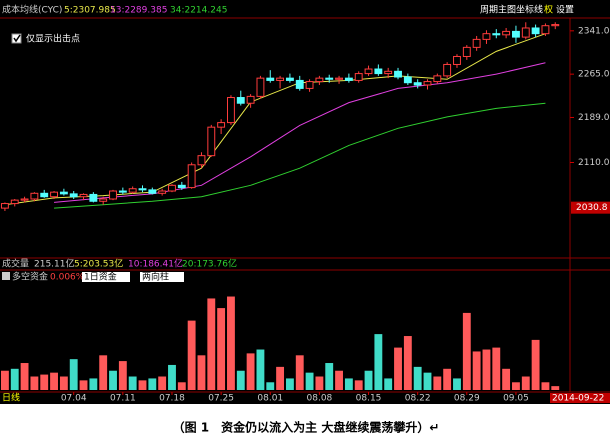 Image resolution: width=612 pixels, height=445 pixels. What do you see at coordinates (138, 11) in the screenshot?
I see `ma-legend: 13:2289.385` at bounding box center [138, 11].